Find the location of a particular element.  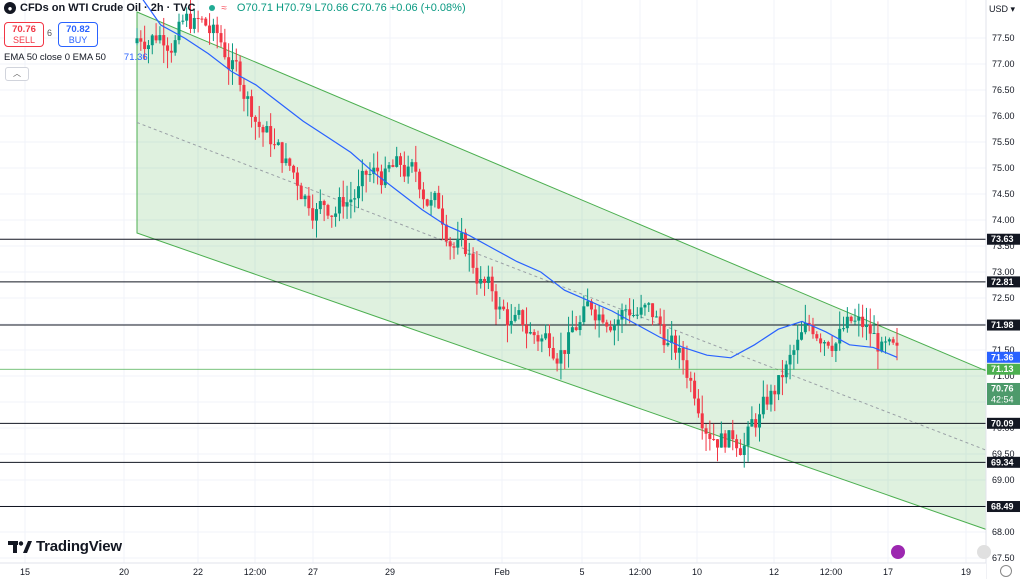

tradingview-logo: TradingView is located at coordinates (65, 546).